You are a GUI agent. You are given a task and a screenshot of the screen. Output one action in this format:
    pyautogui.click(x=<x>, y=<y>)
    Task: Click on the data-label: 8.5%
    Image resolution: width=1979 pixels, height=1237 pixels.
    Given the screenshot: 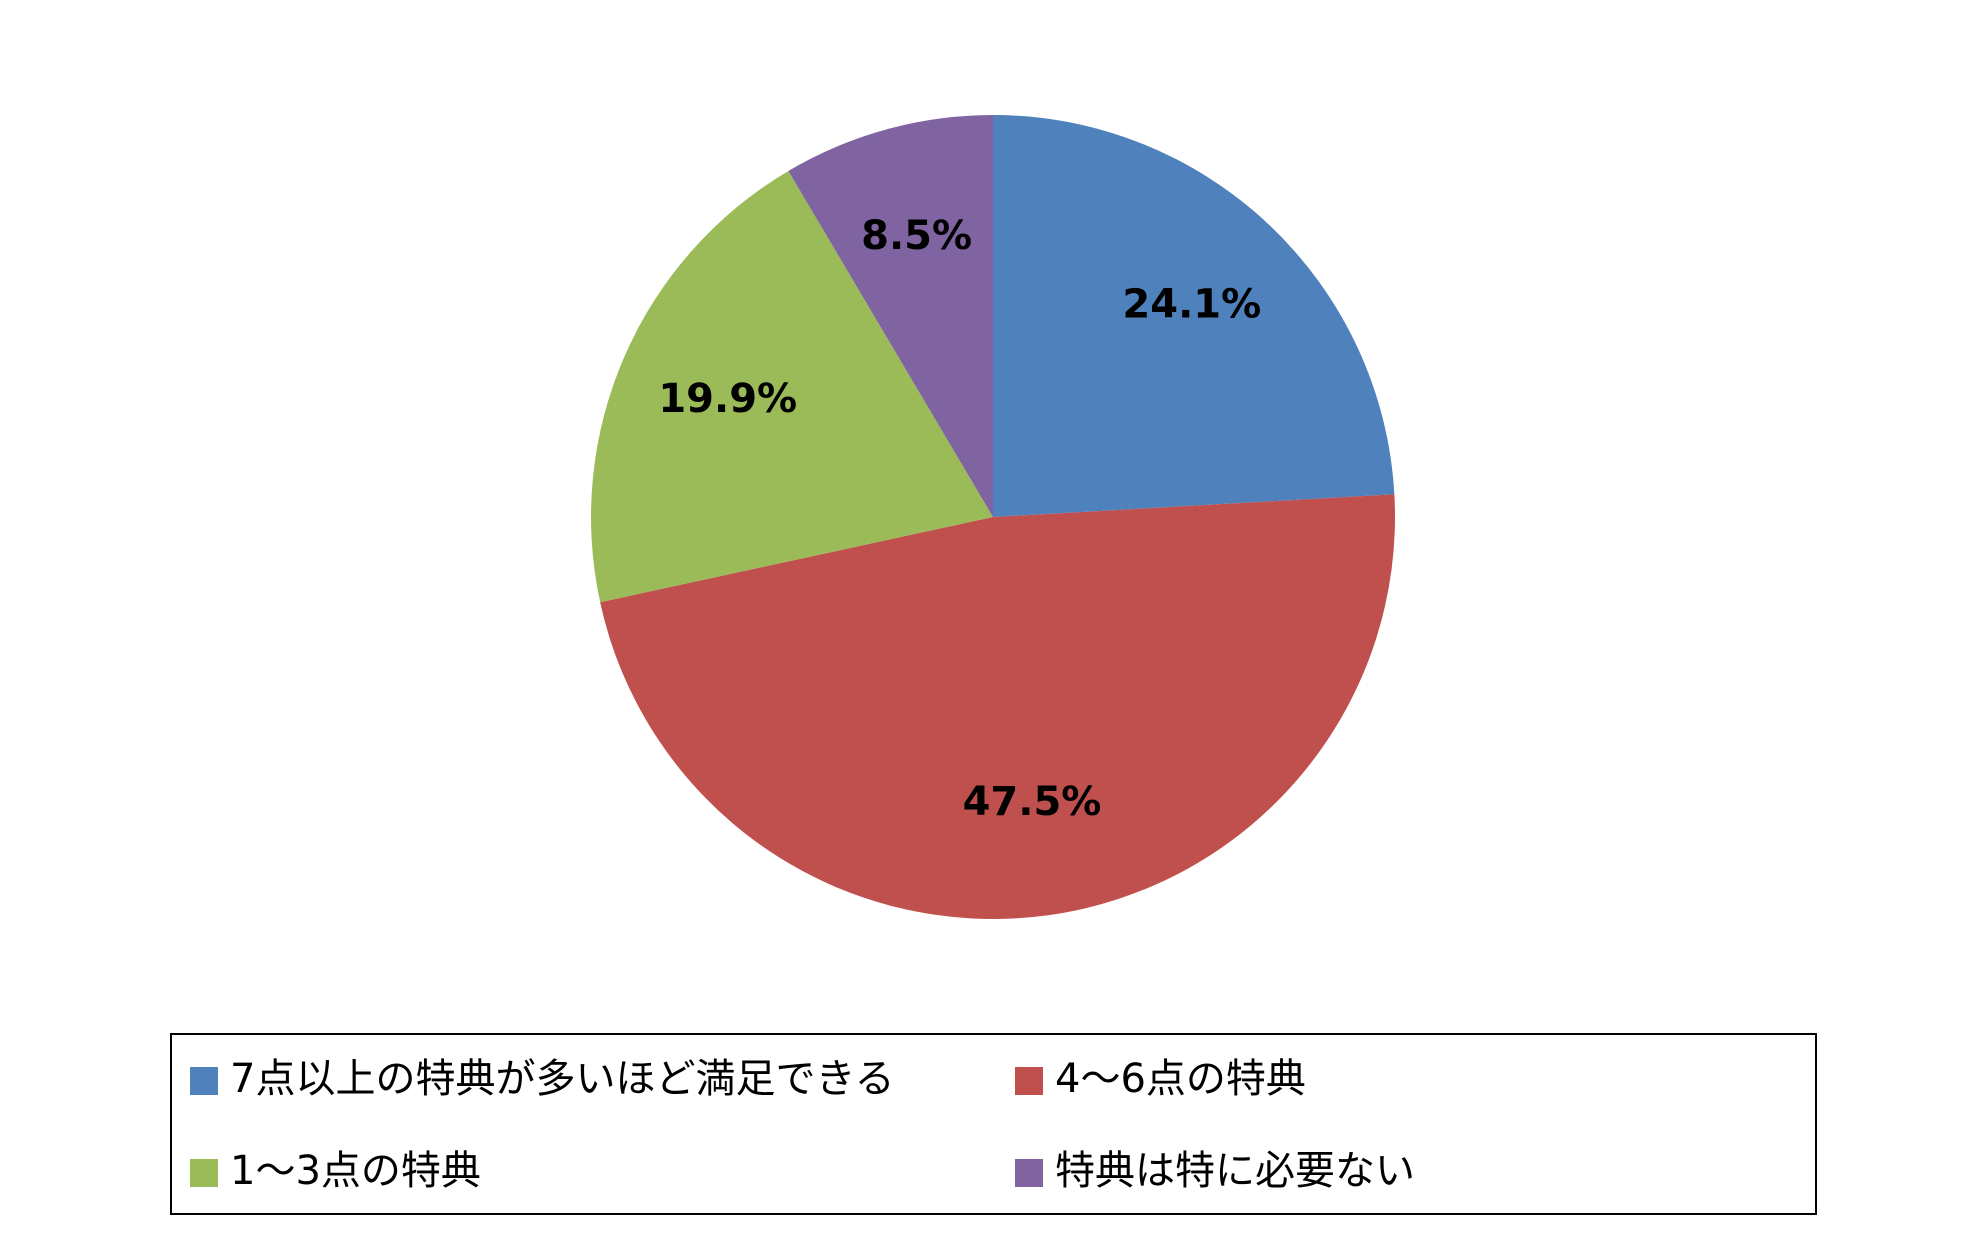 What is the action you would take?
    pyautogui.click(x=916, y=236)
    